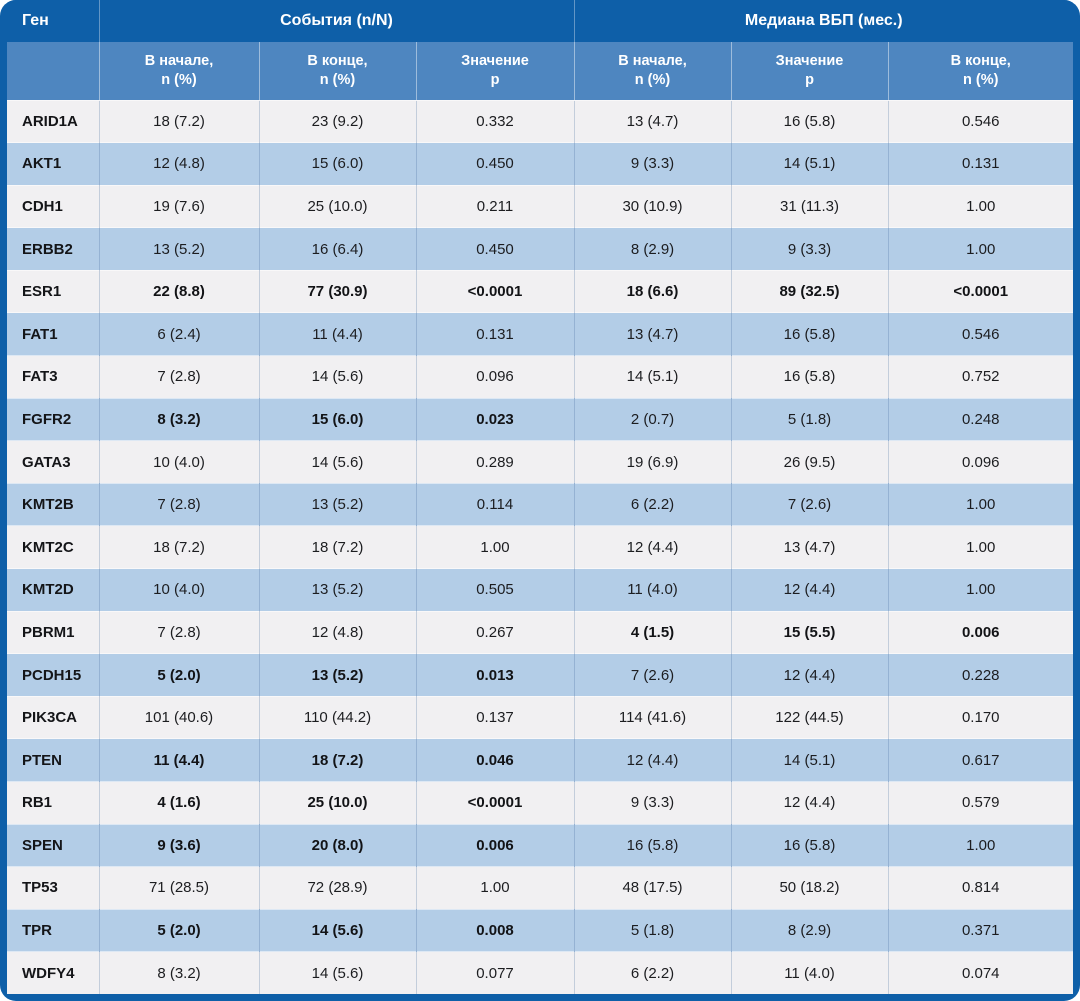 The image size is (1080, 1001). What do you see at coordinates (337, 377) in the screenshot?
I see `value-cell: 14 (5.6)` at bounding box center [337, 377].